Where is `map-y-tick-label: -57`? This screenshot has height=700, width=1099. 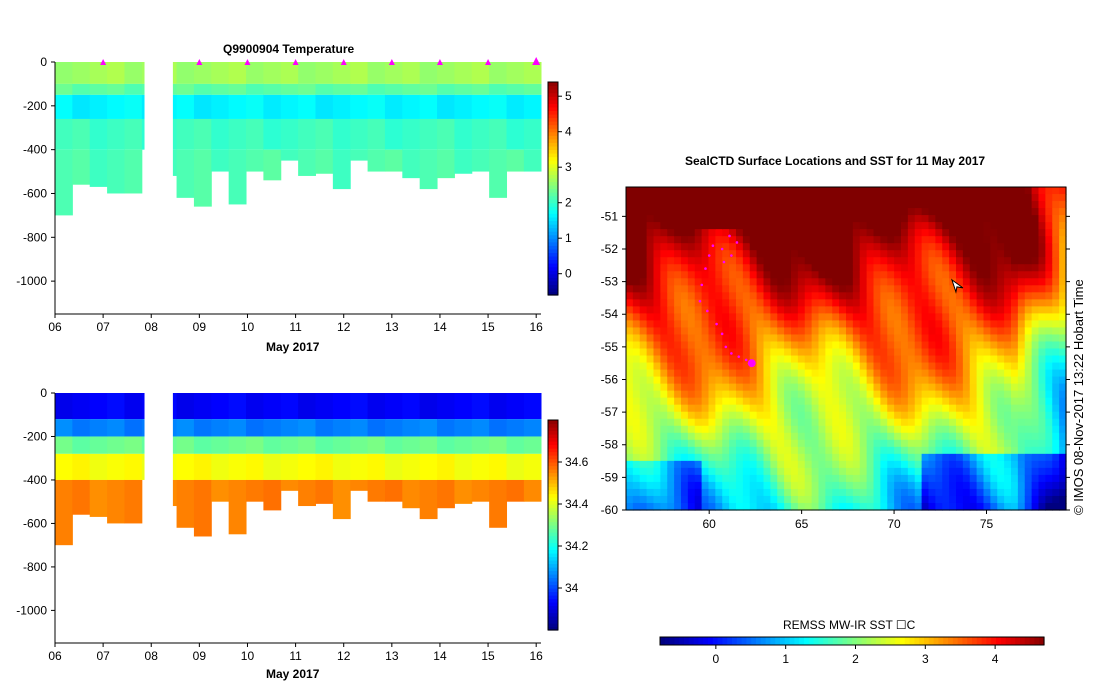
map-y-tick-label: -57 is located at coordinates (610, 412).